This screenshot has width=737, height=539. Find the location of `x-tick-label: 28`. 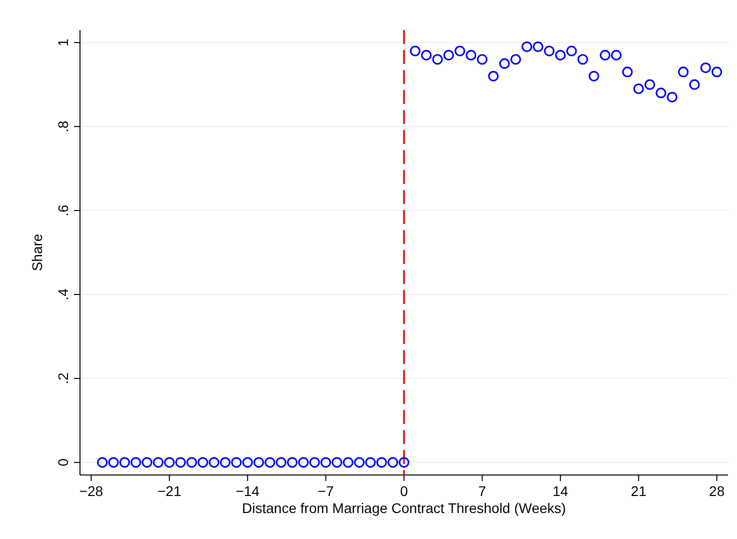

x-tick-label: 28 is located at coordinates (717, 491).